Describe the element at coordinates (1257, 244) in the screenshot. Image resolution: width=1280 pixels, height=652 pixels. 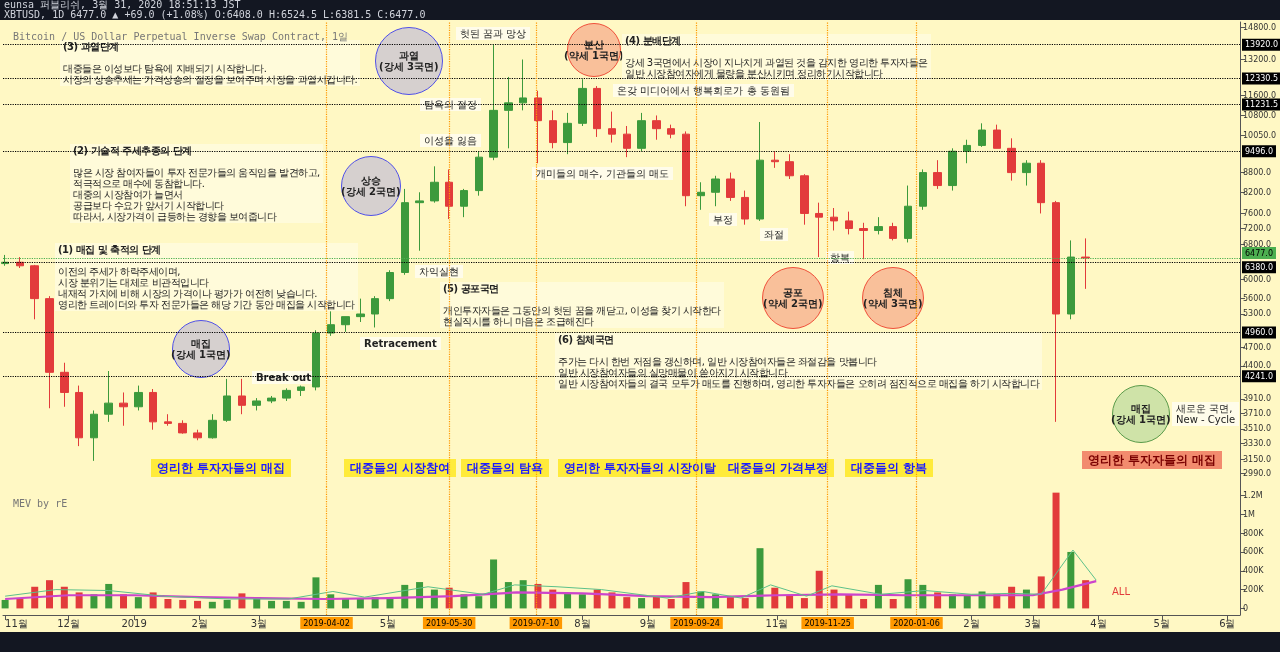
I see `y-tick-label: 6800.0` at that location.